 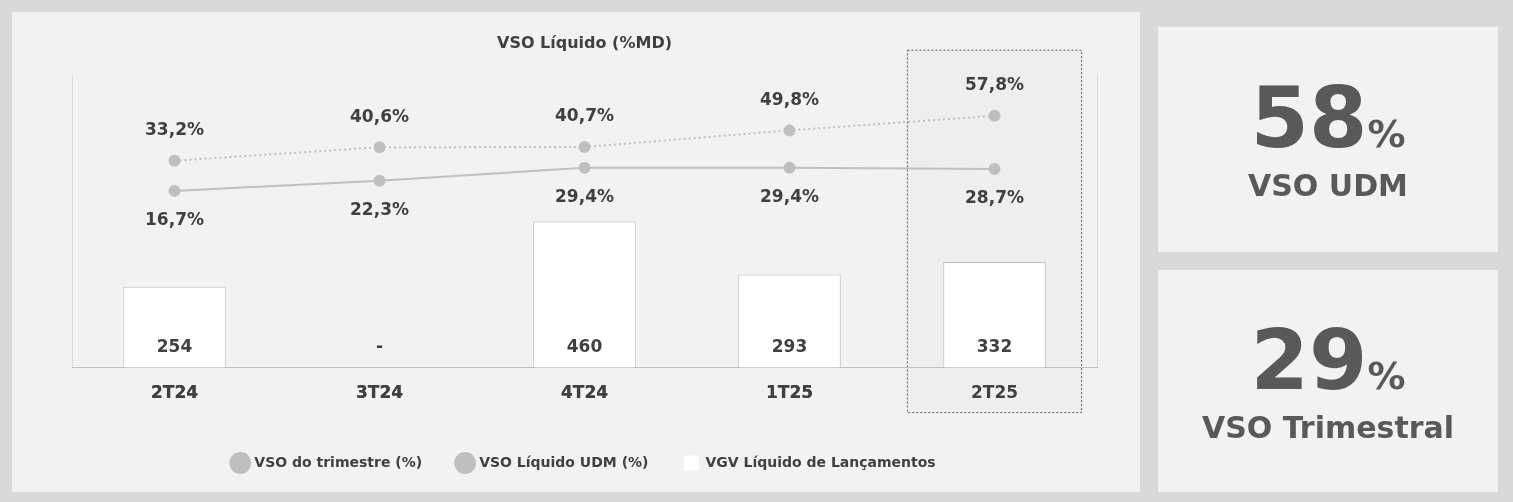 I want to click on x-tick-label: 3T24, so click(x=379, y=392).